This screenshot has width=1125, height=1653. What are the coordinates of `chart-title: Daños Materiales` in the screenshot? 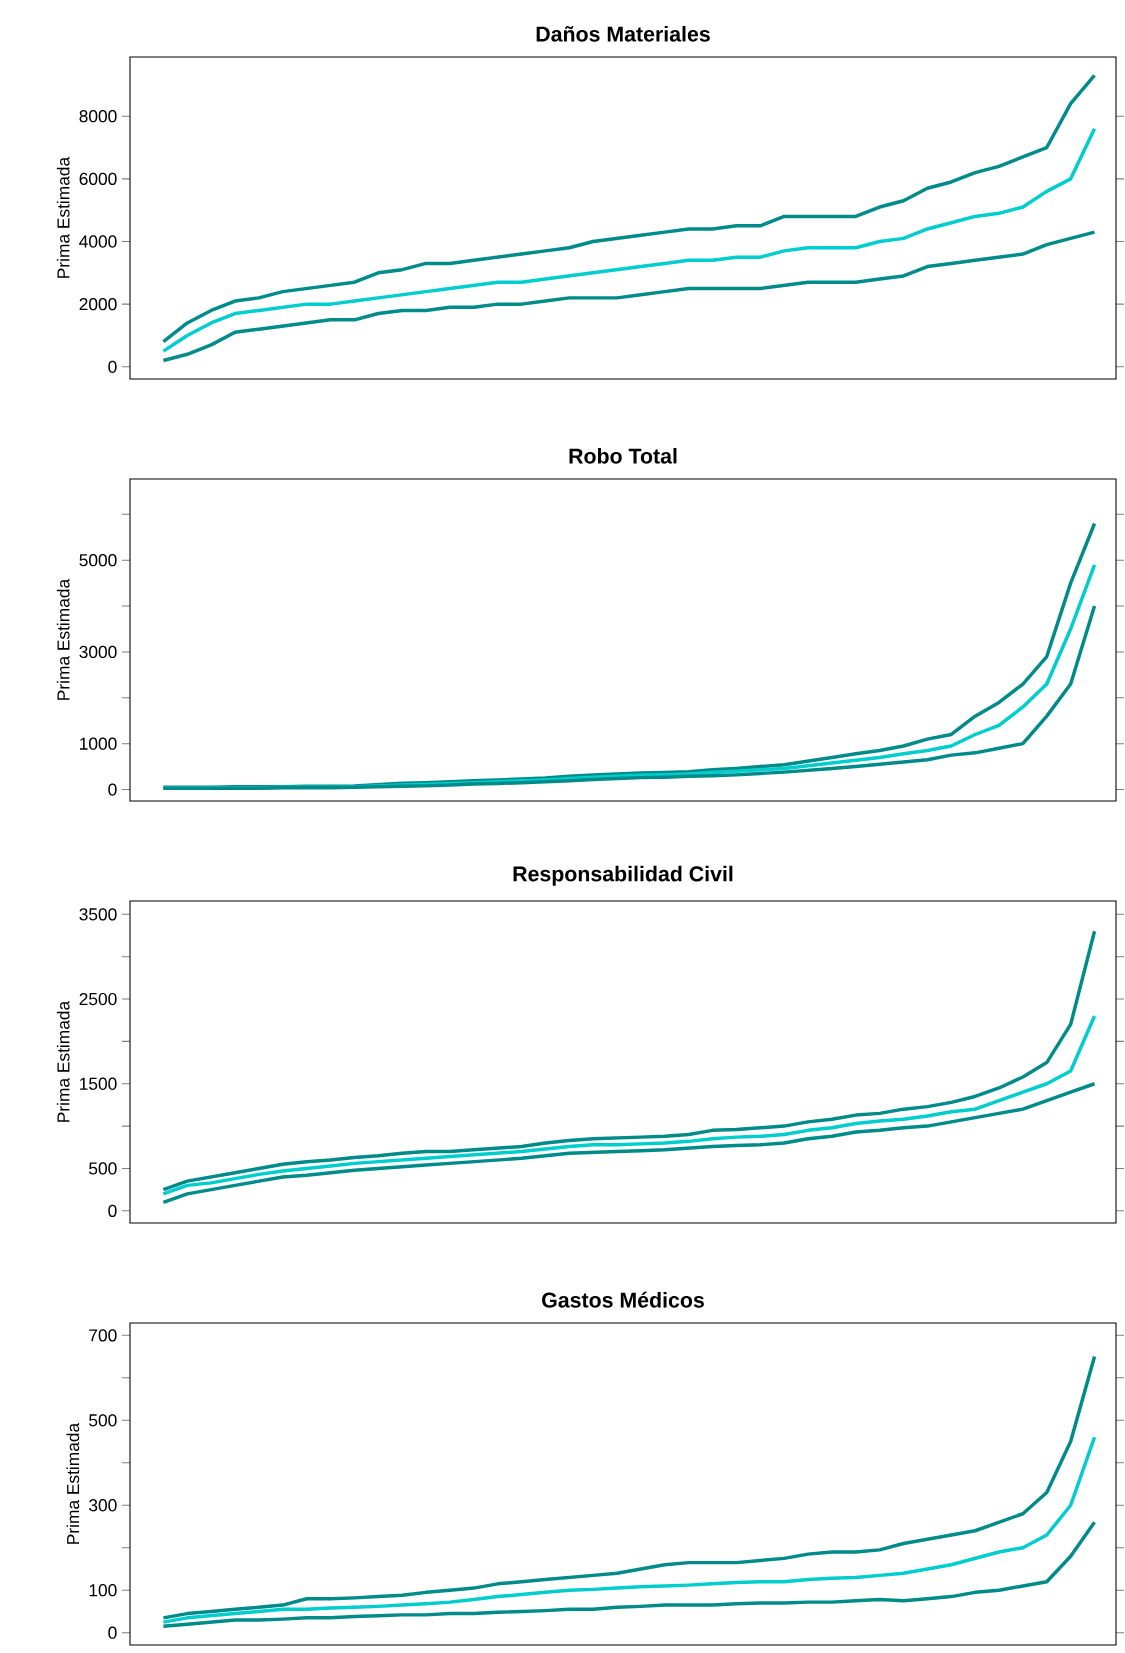 It's located at (623, 33).